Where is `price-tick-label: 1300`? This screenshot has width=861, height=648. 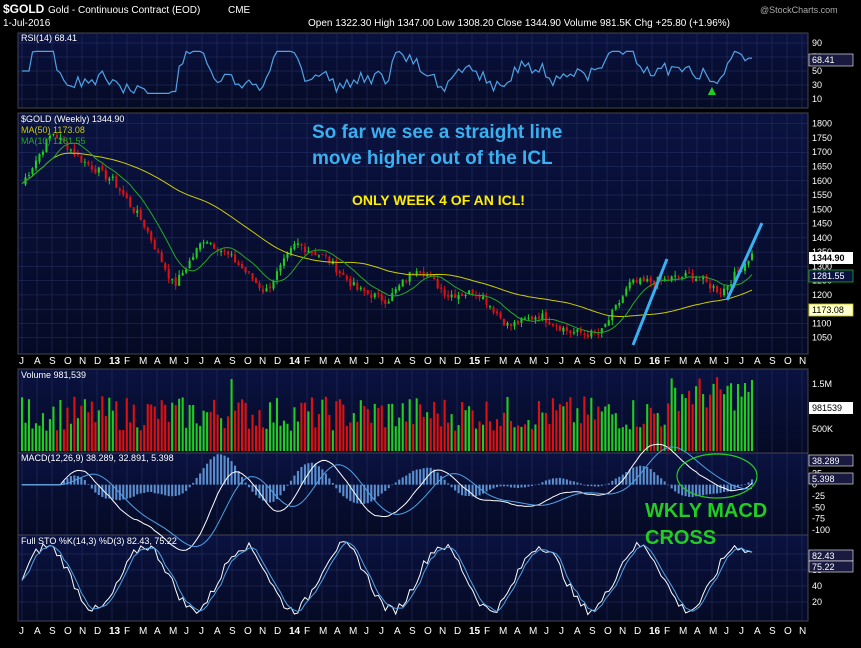
price-tick-label: 1300 is located at coordinates (822, 266).